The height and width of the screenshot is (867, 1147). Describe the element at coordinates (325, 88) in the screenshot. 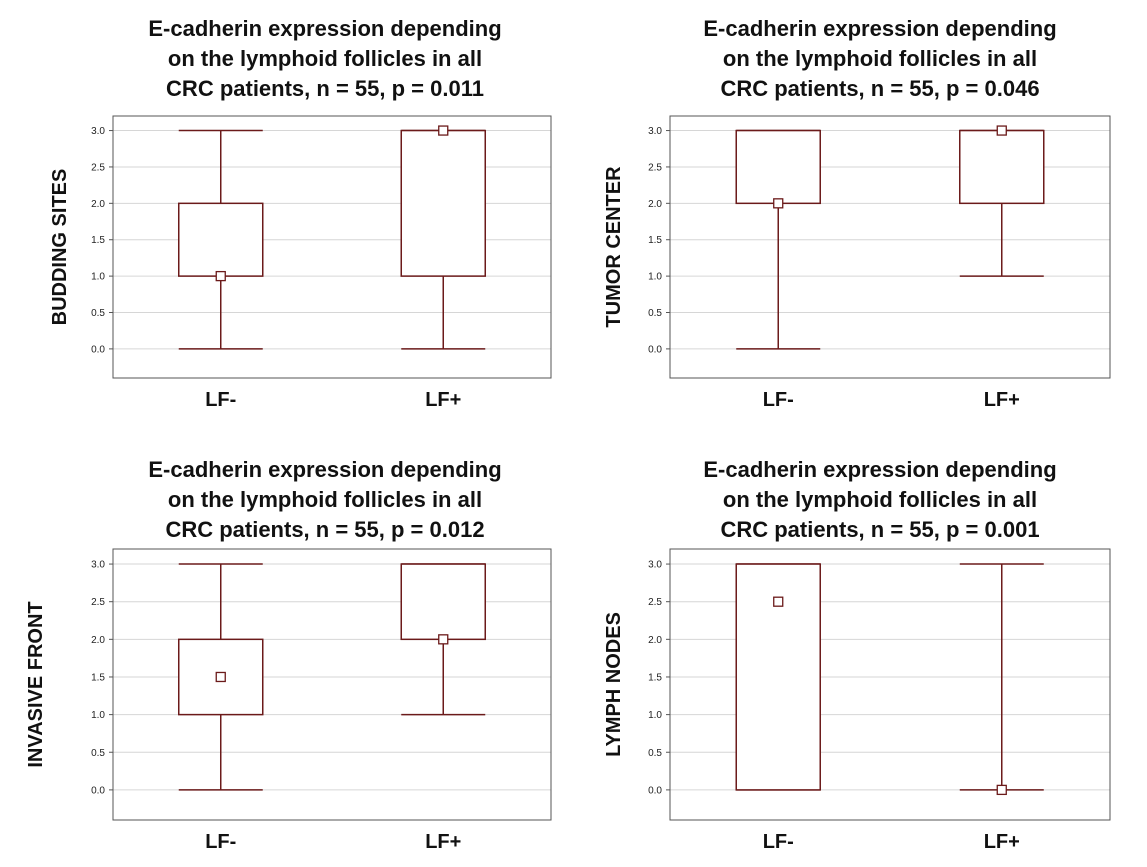

I see `chart-title-line: CRC patients, n = 55, p = 0.011` at that location.